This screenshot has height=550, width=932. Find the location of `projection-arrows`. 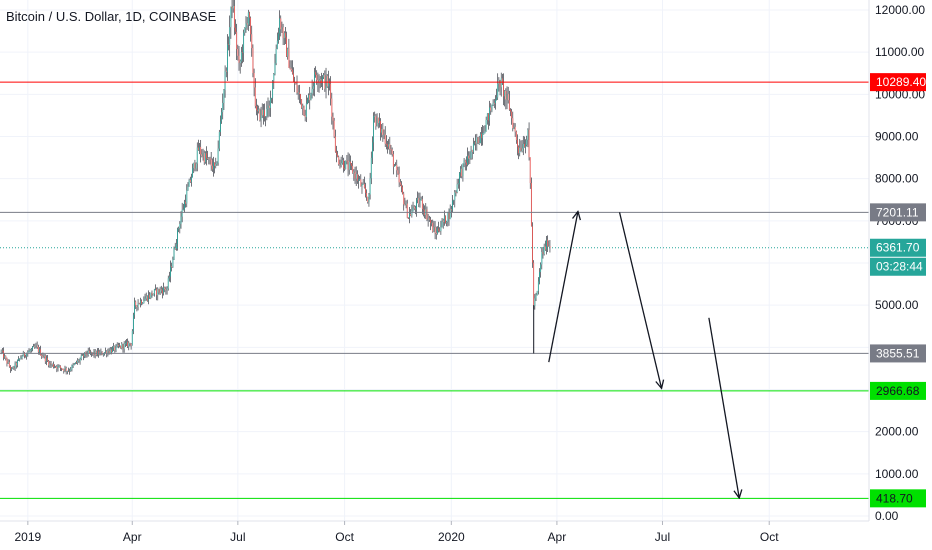

projection-arrows is located at coordinates (643, 354).